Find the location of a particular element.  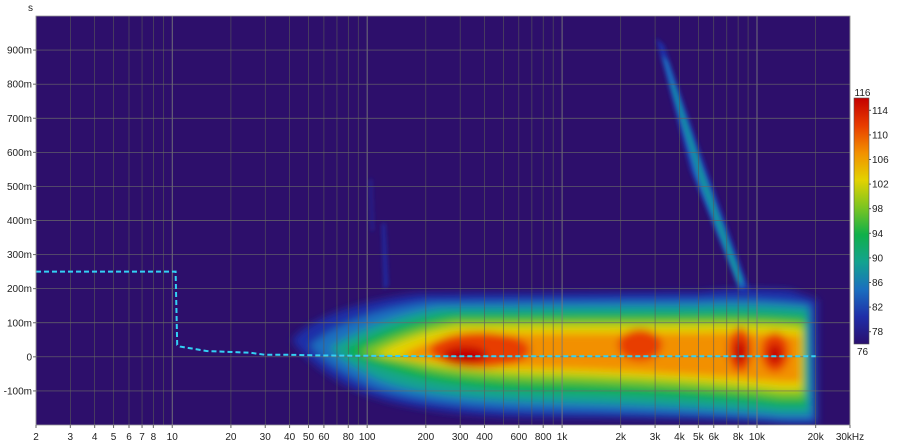

y-tick-label: 700m is located at coordinates (19, 119).